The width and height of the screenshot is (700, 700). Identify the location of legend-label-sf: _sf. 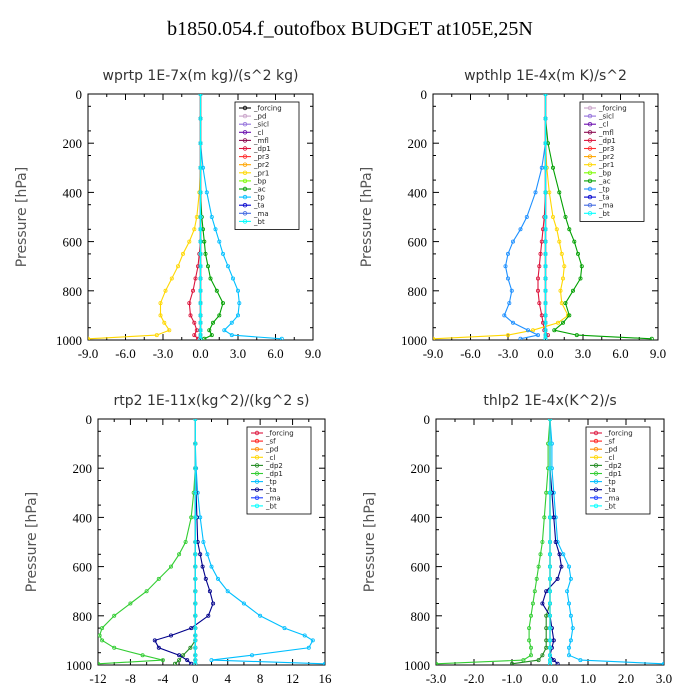
(270, 442).